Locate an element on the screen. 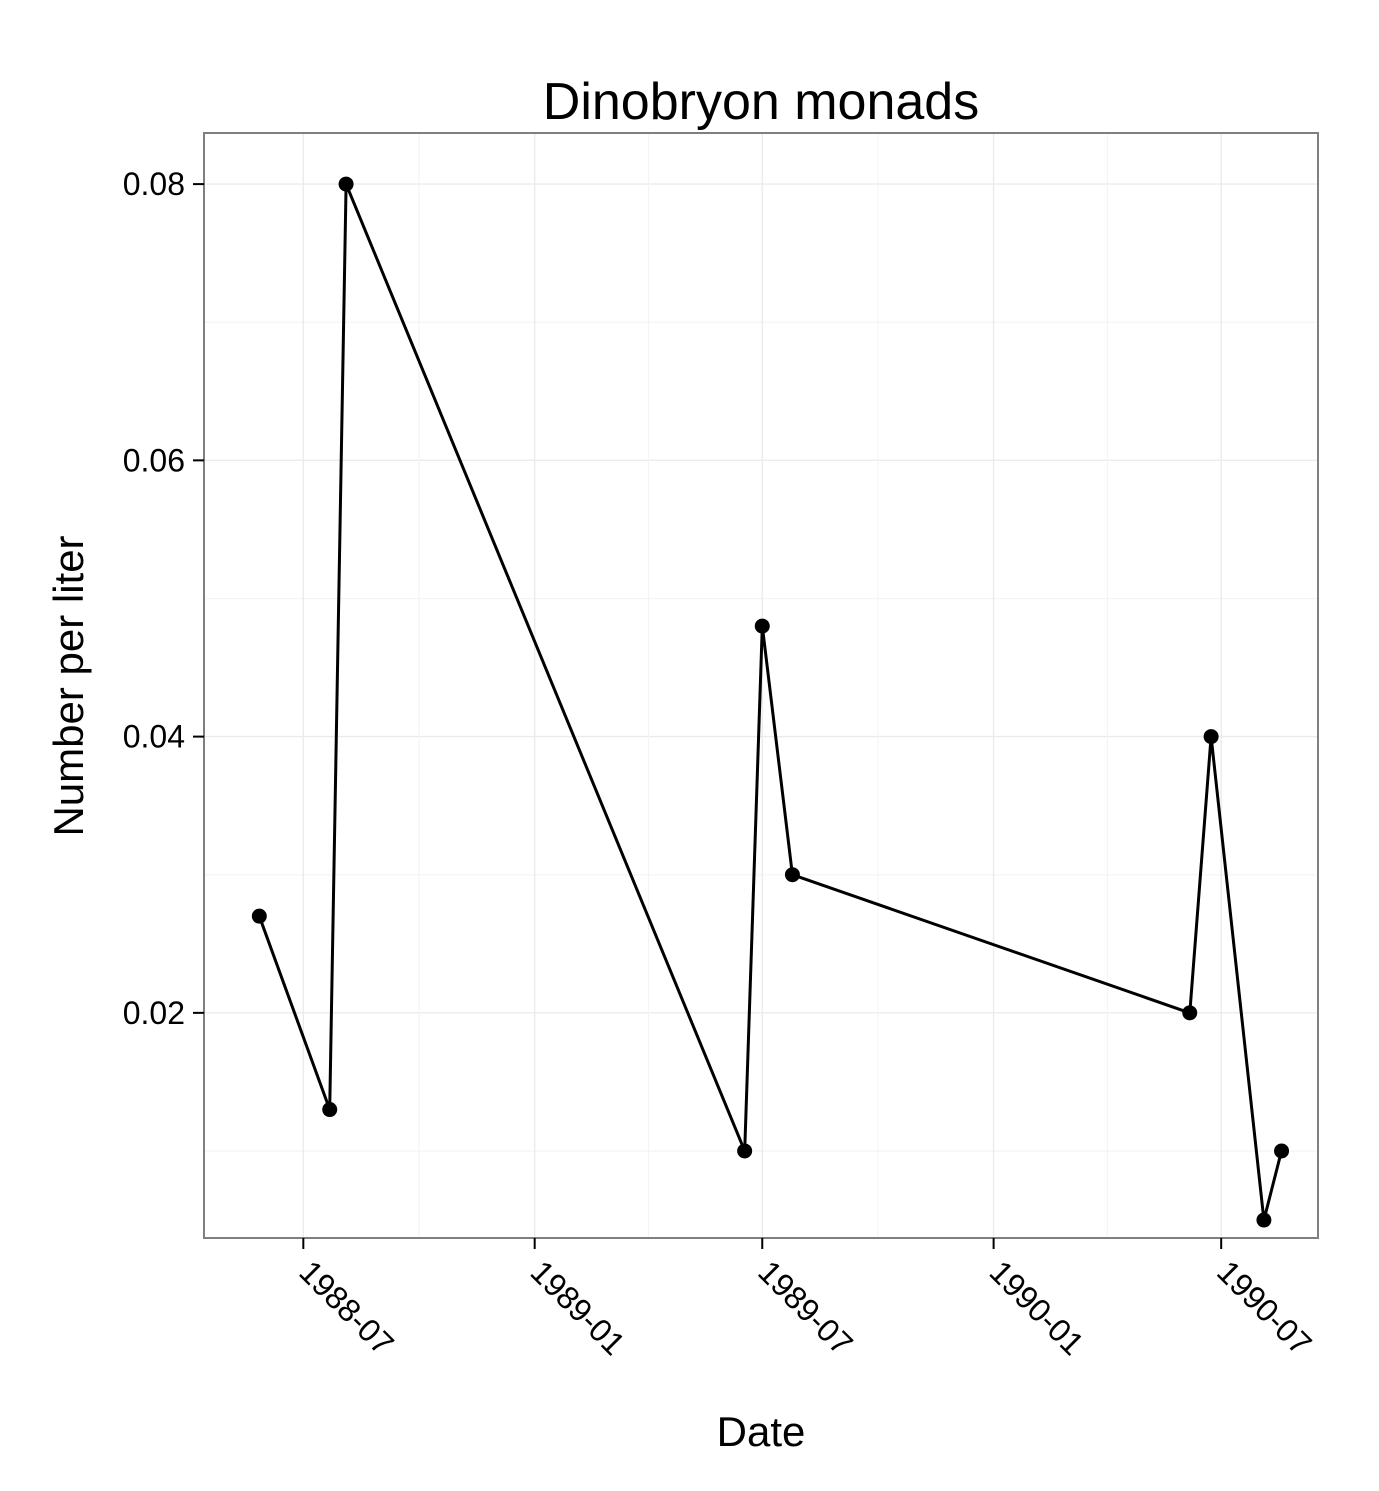 The height and width of the screenshot is (1491, 1379). chart-title: Dinobryon monads is located at coordinates (761, 102).